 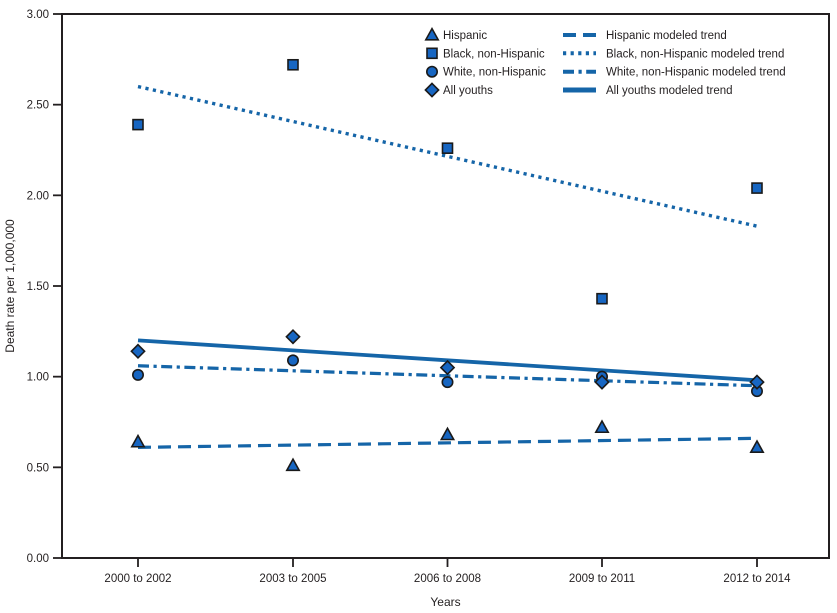 I want to click on y-tick-label: 0.50, so click(x=38, y=468).